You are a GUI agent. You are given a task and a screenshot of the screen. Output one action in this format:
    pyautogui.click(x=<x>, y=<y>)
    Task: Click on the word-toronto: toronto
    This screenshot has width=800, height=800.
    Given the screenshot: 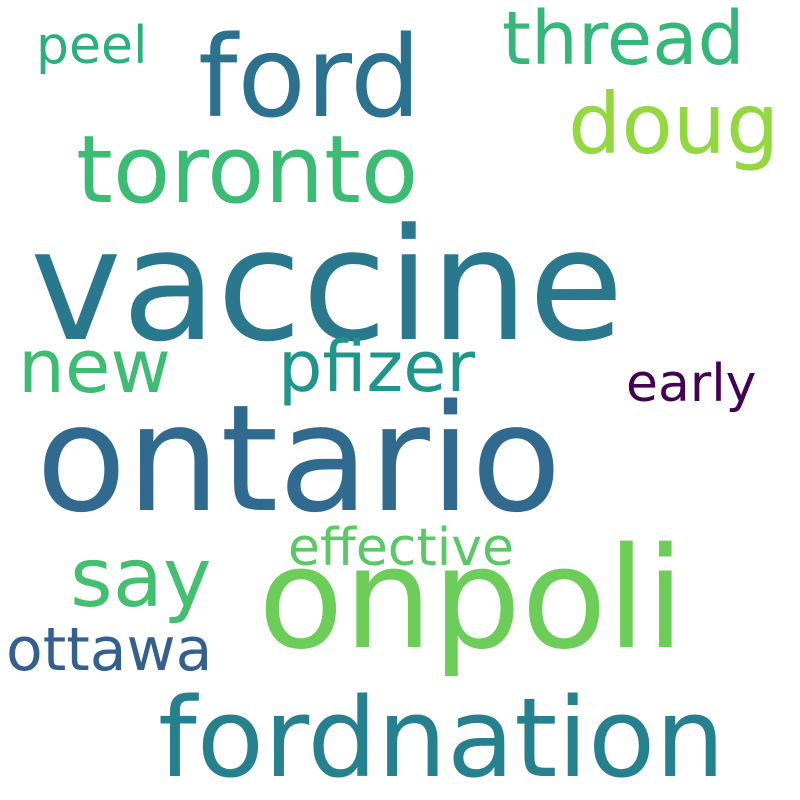 What is the action you would take?
    pyautogui.click(x=247, y=170)
    